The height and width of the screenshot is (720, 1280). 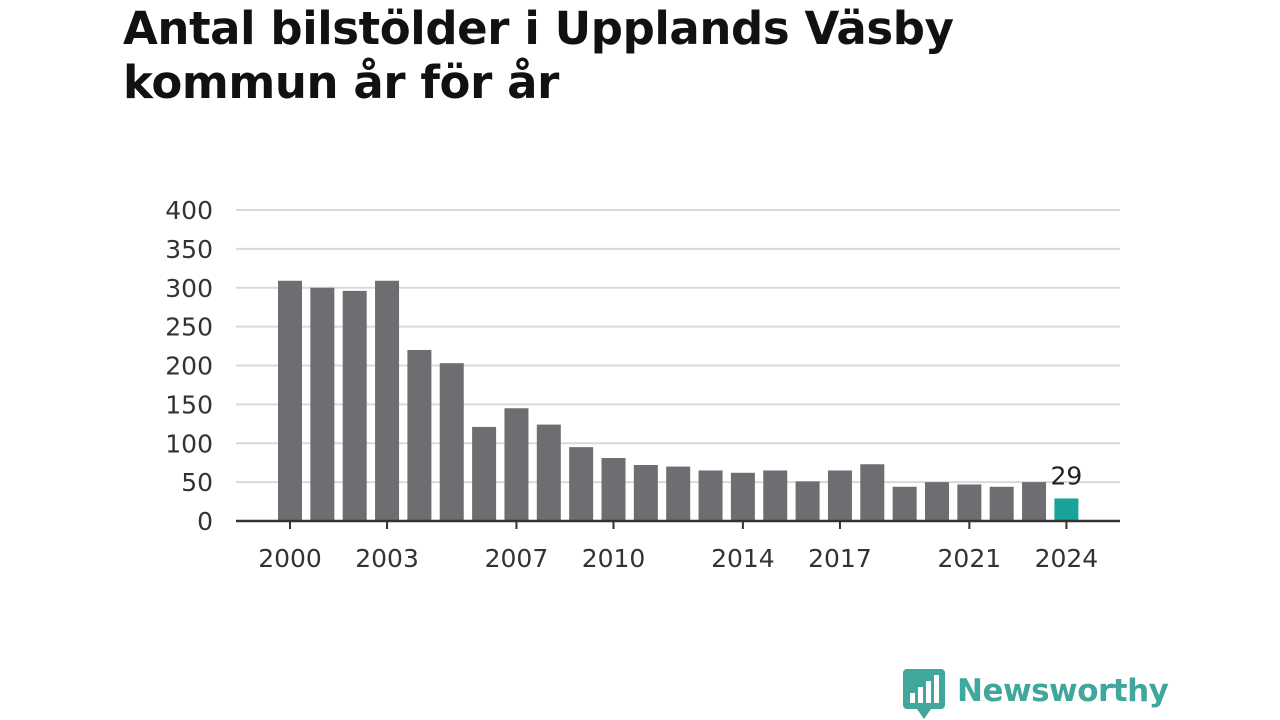 What do you see at coordinates (451, 442) in the screenshot?
I see `bar-2005` at bounding box center [451, 442].